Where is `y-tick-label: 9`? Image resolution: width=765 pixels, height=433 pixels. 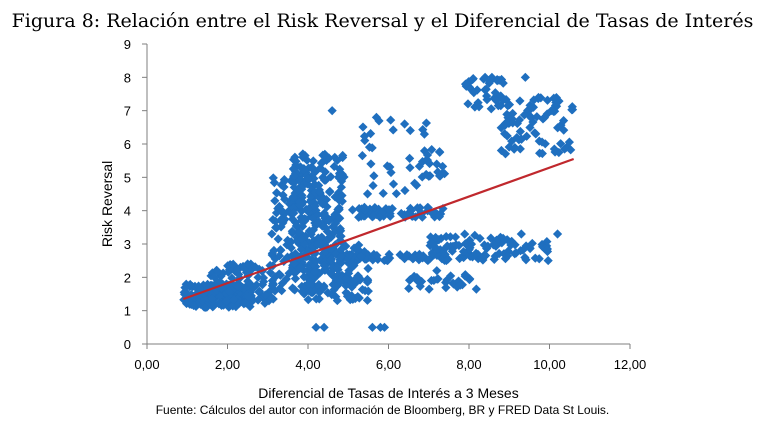
y-tick-label: 9 is located at coordinates (127, 44).